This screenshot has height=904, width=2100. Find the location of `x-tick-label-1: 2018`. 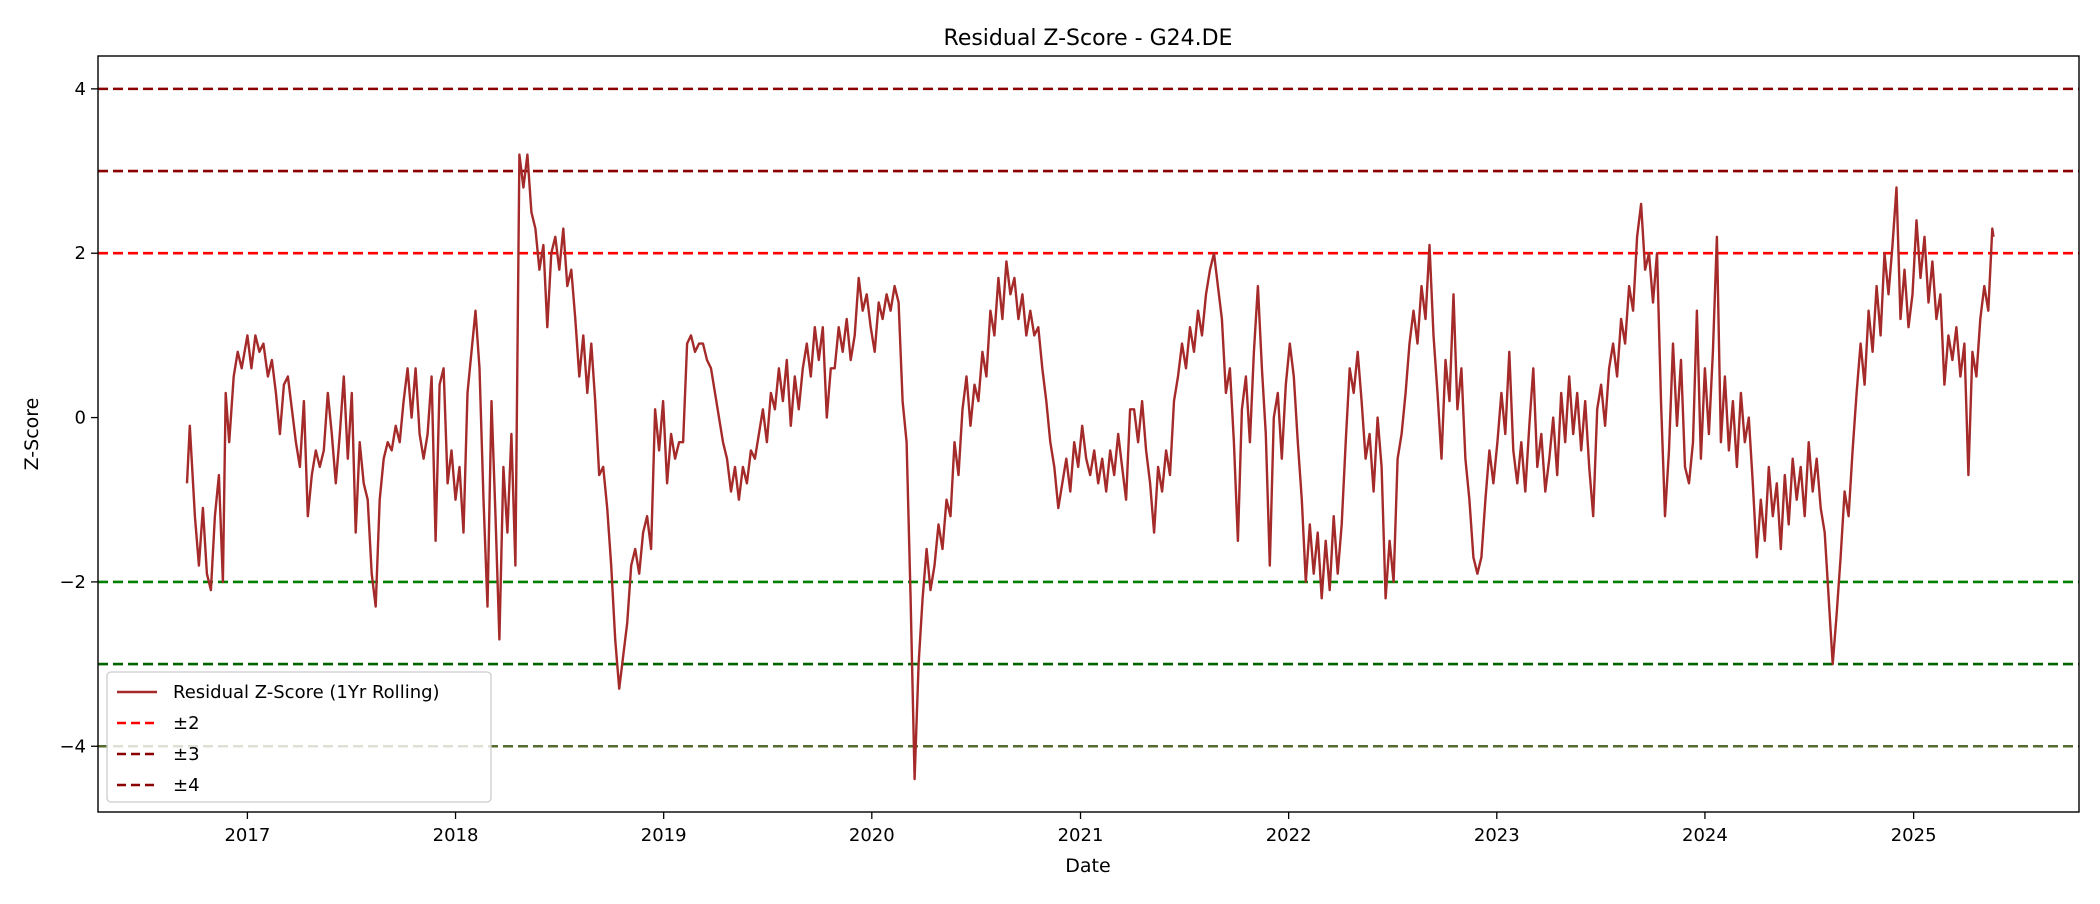

x-tick-label-1: 2018 is located at coordinates (456, 835).